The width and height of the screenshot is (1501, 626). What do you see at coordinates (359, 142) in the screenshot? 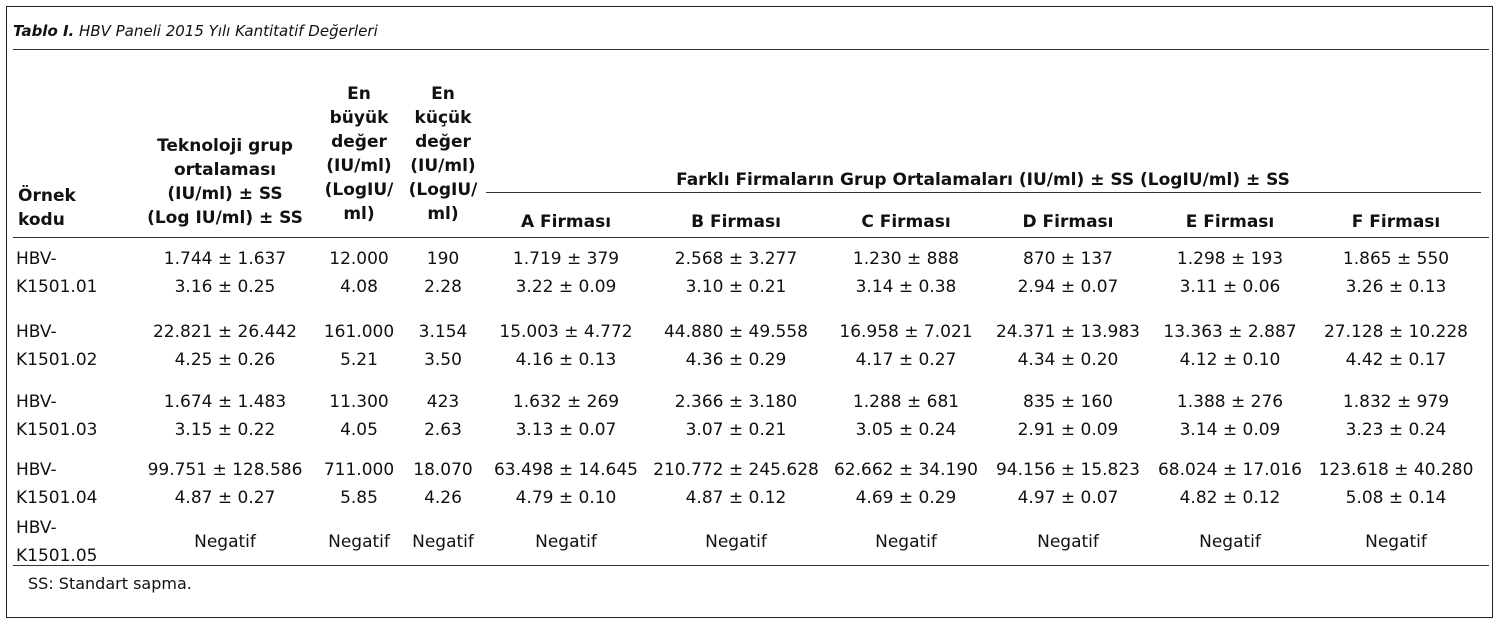
I see `header-line: değer` at bounding box center [359, 142].